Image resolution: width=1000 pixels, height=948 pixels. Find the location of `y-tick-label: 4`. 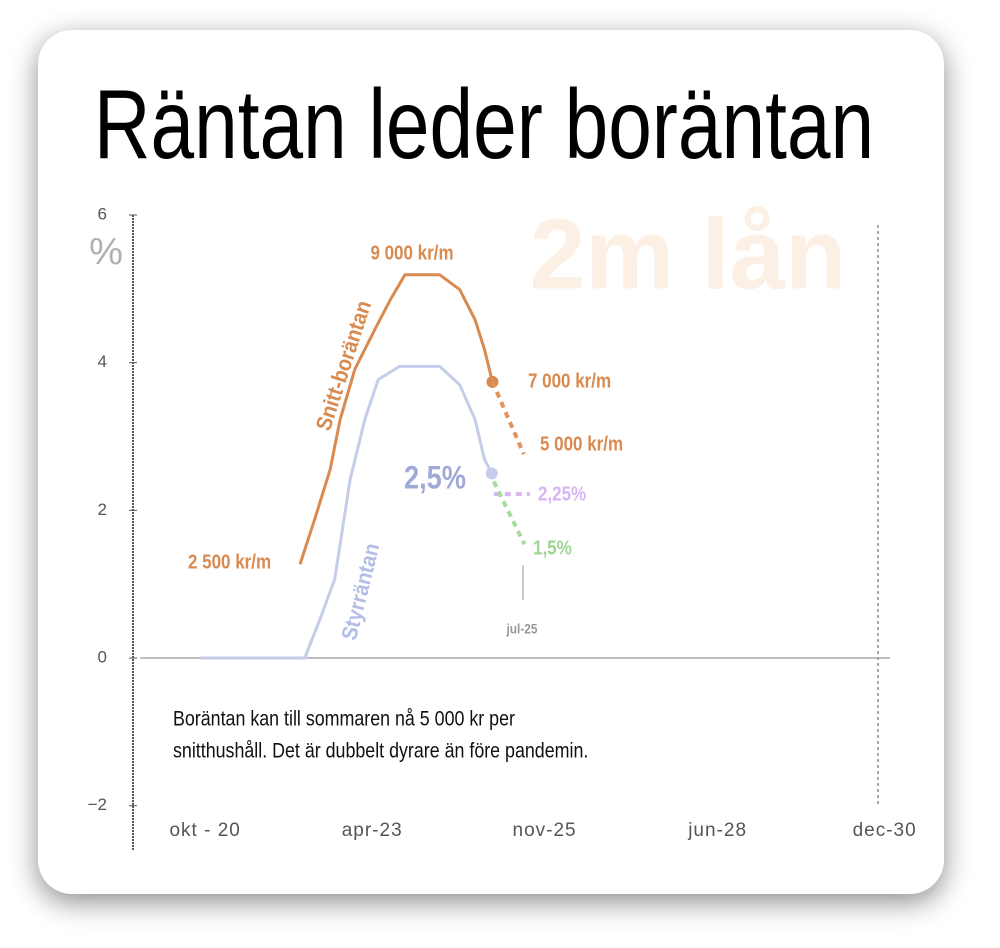

y-tick-label: 4 is located at coordinates (102, 361).